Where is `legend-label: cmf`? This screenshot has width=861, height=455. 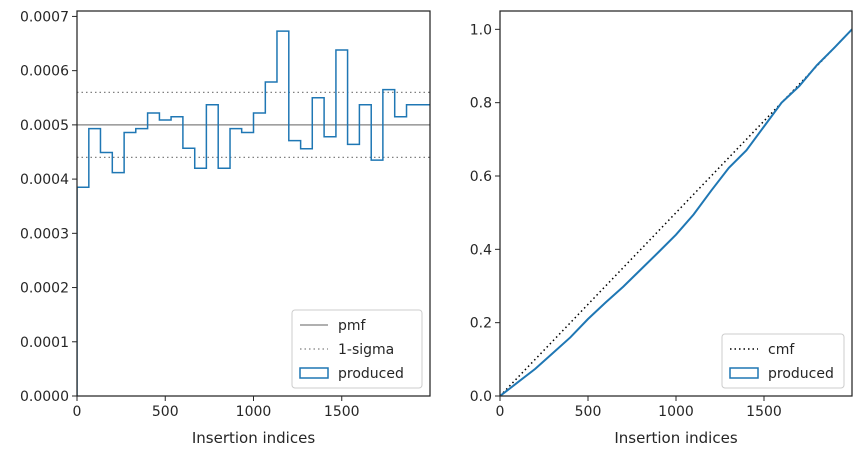 legend-label: cmf is located at coordinates (781, 350).